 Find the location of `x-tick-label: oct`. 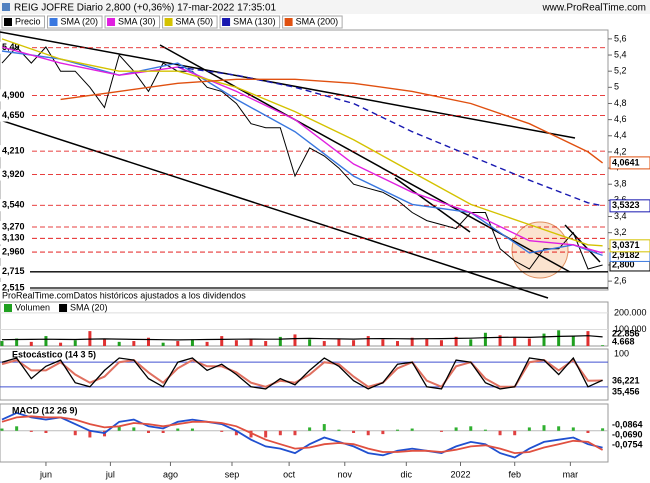

x-tick-label: oct is located at coordinates (289, 474).